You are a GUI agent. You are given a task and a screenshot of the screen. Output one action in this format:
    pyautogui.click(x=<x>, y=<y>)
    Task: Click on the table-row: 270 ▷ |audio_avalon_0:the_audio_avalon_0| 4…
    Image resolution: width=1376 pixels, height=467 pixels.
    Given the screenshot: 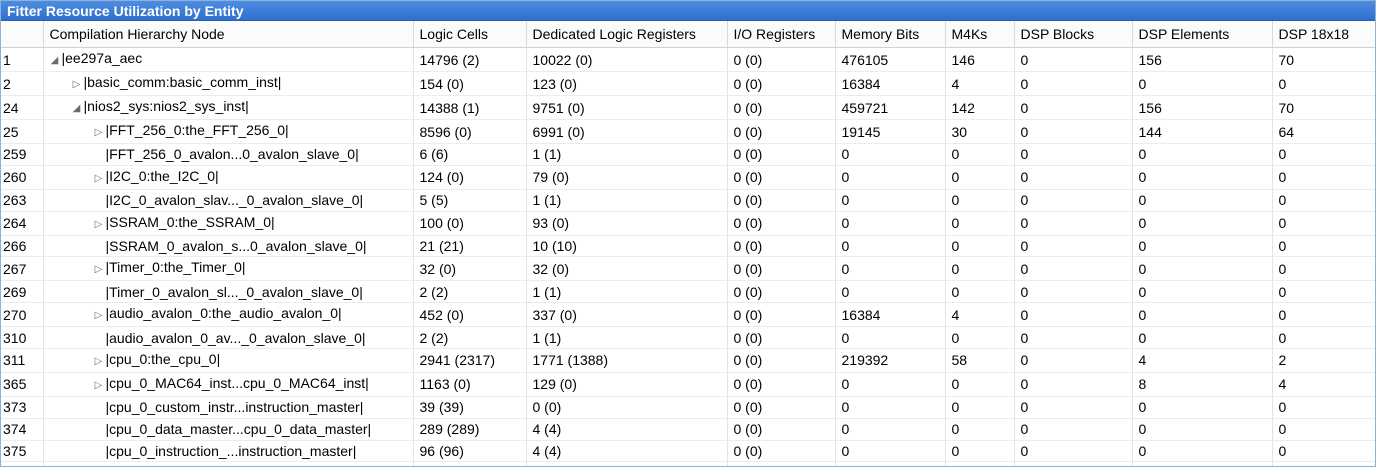 What is the action you would take?
    pyautogui.click(x=688, y=315)
    